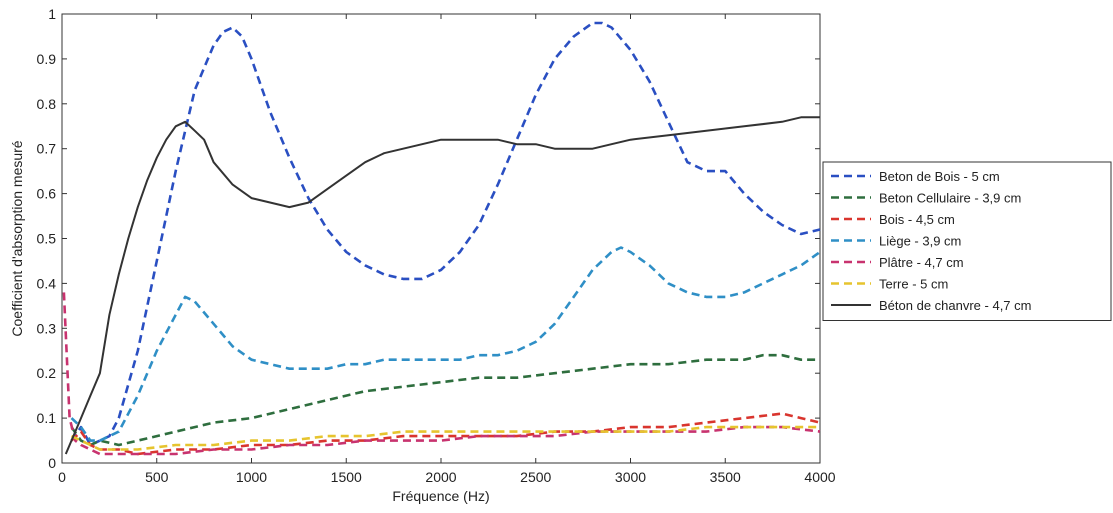 This screenshot has width=1113, height=513. Describe the element at coordinates (346, 477) in the screenshot. I see `x-tick-label: 1500` at that location.